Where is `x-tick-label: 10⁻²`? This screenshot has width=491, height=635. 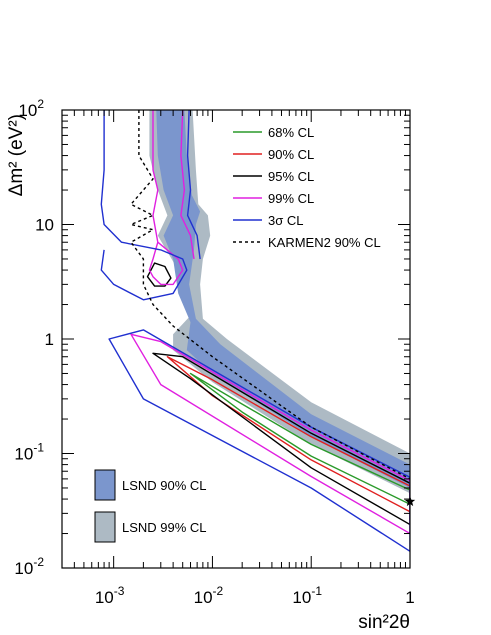
x-tick-label: 10⁻² is located at coordinates (209, 595).